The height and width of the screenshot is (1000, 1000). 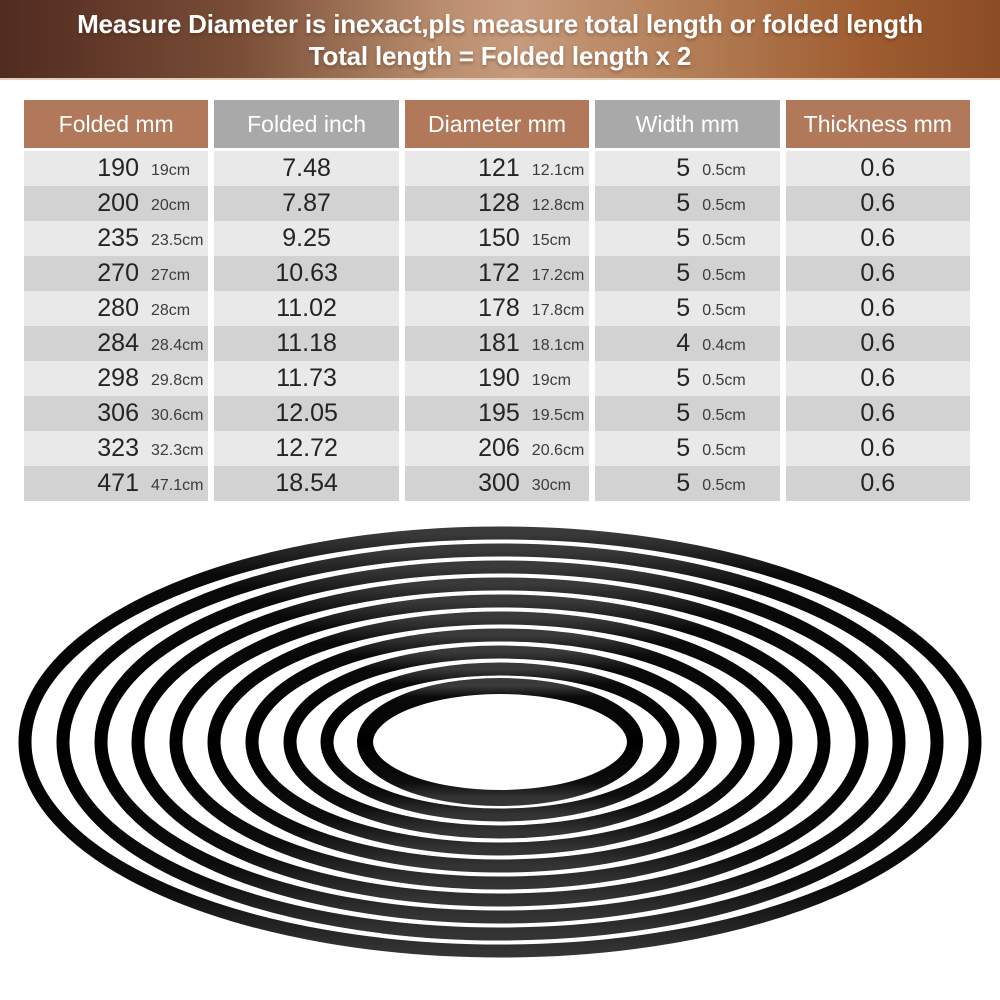 What do you see at coordinates (118, 203) in the screenshot?
I see `cell-value-mm: 200` at bounding box center [118, 203].